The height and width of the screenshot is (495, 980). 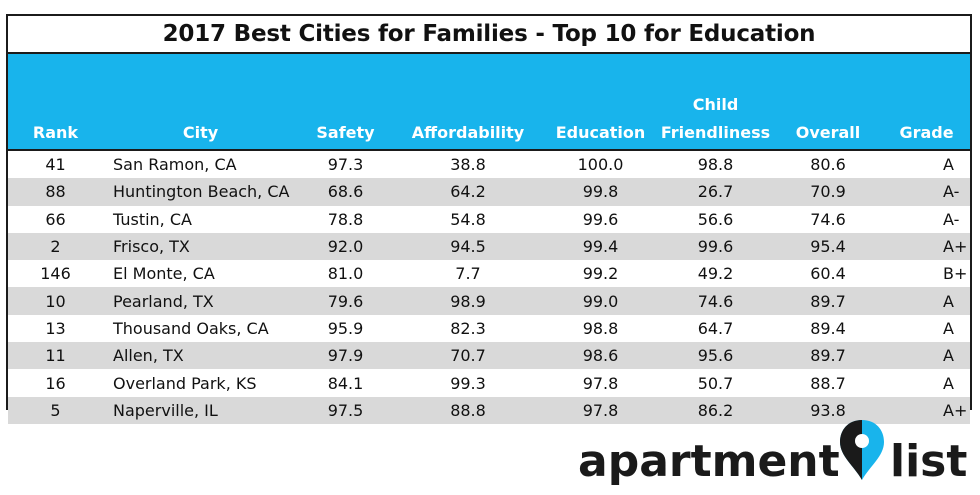 What do you see at coordinates (55, 383) in the screenshot?
I see `cell-rank: 16` at bounding box center [55, 383].